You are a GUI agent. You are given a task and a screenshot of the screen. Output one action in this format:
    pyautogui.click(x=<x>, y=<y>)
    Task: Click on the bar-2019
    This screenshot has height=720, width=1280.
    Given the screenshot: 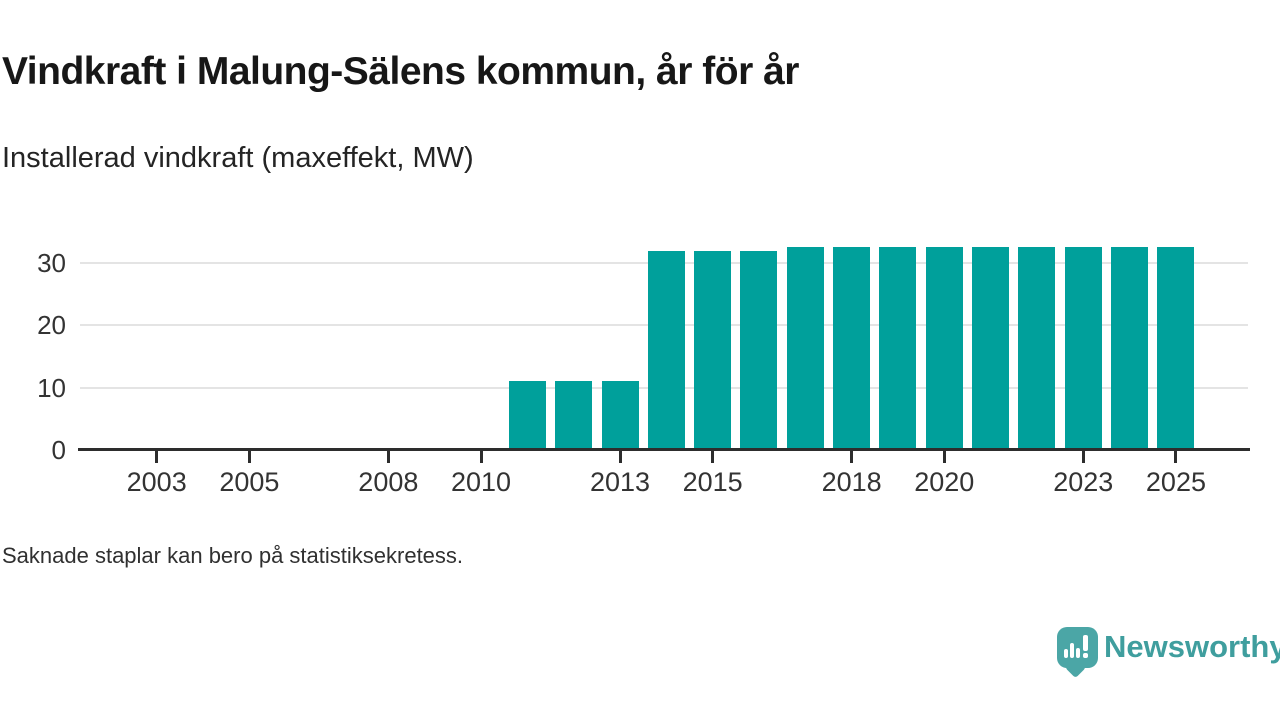 What is the action you would take?
    pyautogui.click(x=898, y=348)
    